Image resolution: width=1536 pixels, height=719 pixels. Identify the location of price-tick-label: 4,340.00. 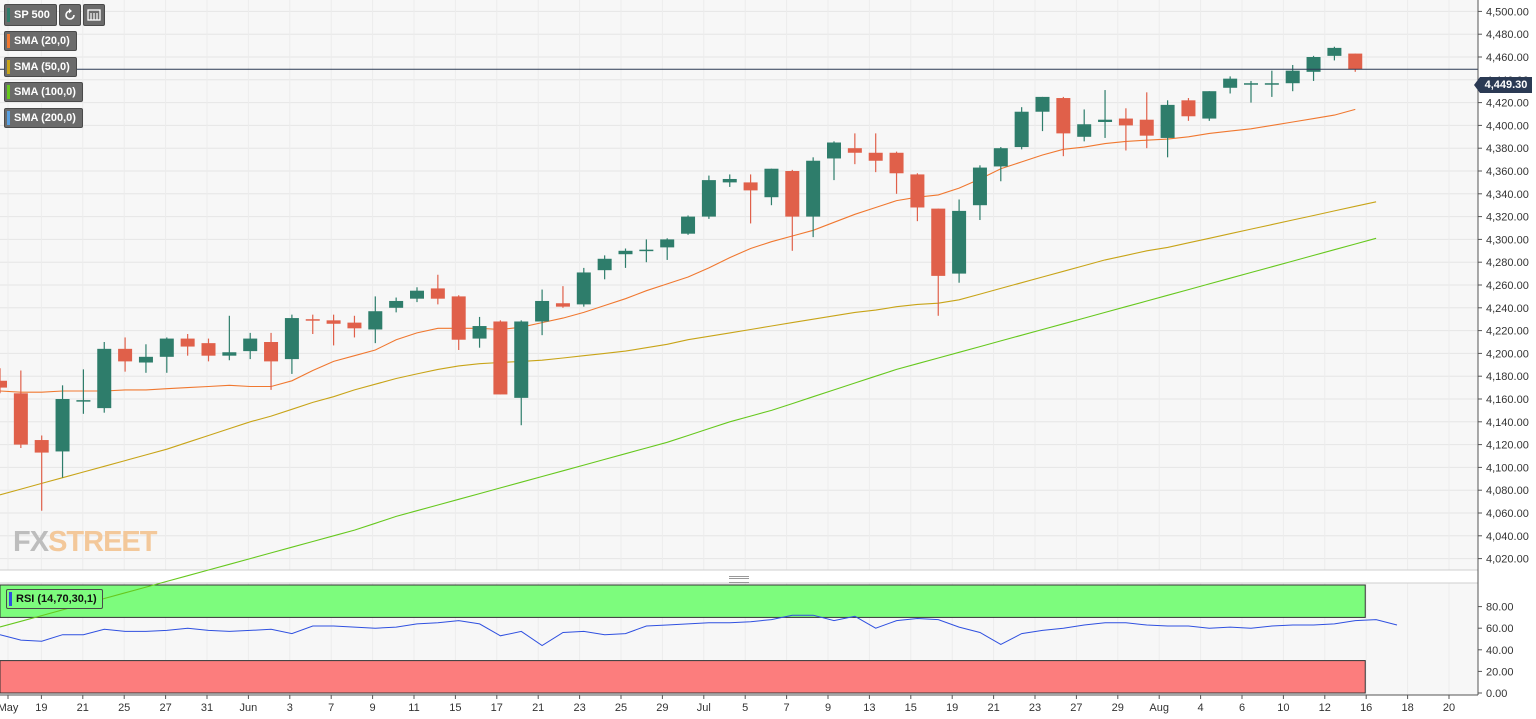
(1507, 195).